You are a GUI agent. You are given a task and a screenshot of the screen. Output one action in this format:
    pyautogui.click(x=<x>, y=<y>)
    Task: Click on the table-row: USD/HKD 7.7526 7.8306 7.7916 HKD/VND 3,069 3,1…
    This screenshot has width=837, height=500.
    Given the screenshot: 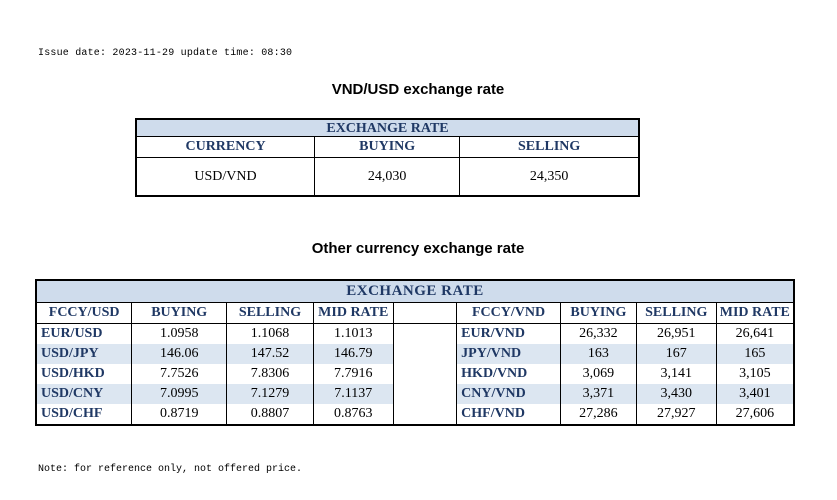 What is the action you would take?
    pyautogui.click(x=415, y=374)
    